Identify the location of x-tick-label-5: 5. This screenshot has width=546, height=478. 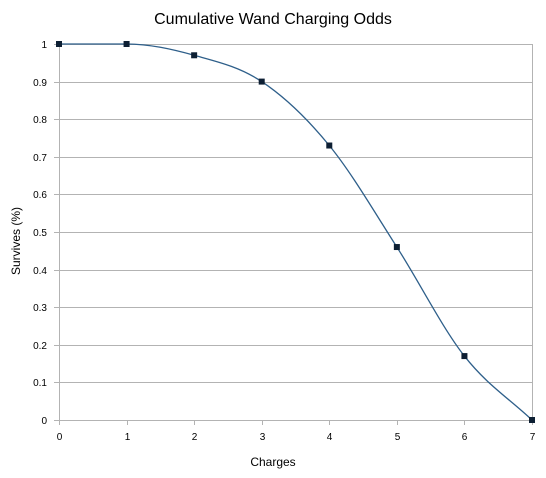
(398, 437).